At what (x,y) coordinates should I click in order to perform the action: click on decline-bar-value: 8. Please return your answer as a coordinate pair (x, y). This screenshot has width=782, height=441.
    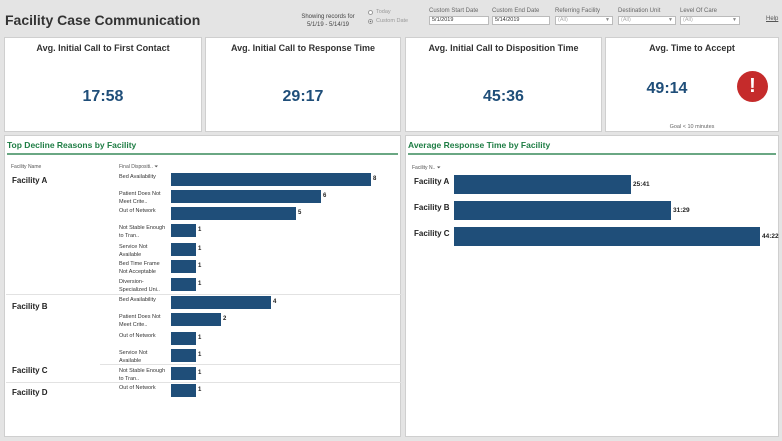
    Looking at the image, I should click on (375, 179).